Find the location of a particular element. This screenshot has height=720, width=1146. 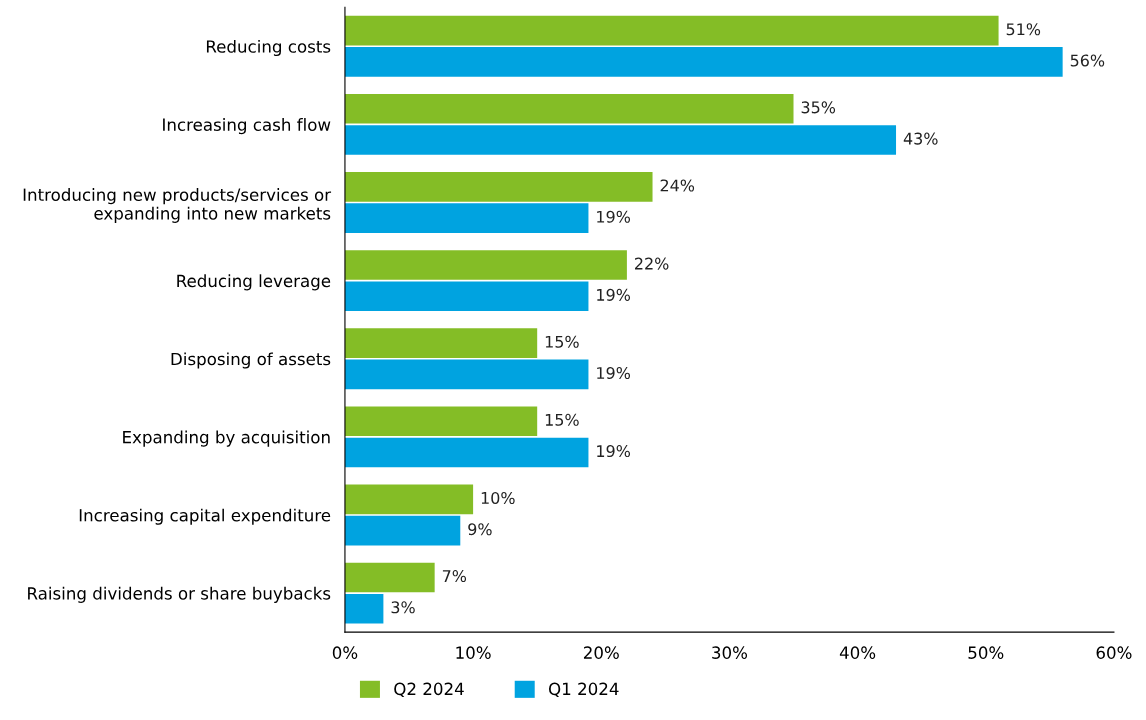

data-label: 10% is located at coordinates (498, 497).